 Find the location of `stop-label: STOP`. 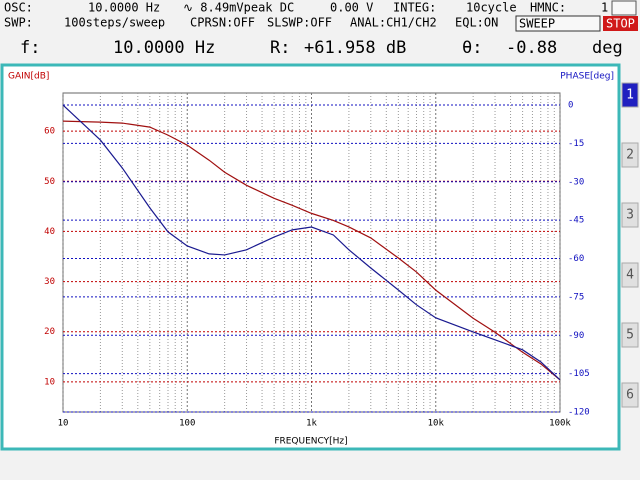

stop-label: STOP is located at coordinates (620, 24).